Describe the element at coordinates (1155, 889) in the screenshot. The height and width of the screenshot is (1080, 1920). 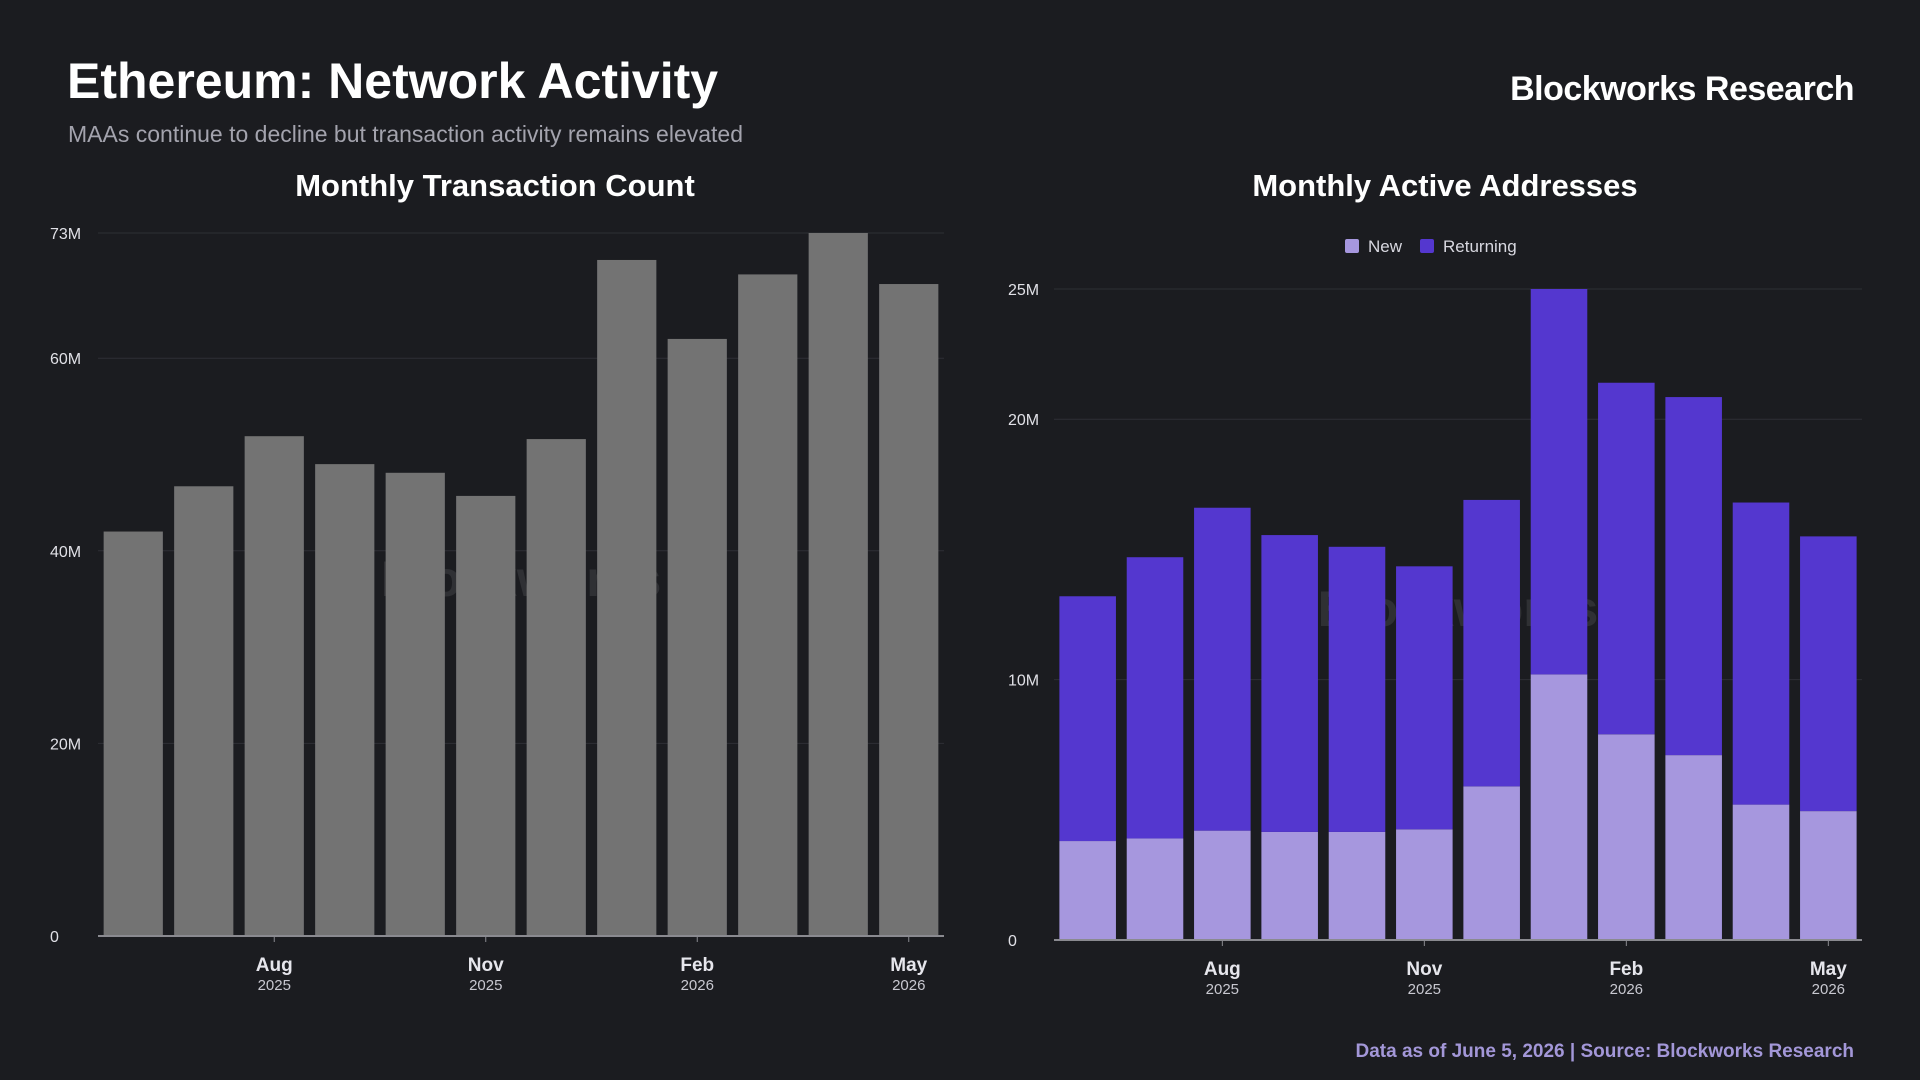
I see `bar-new-jul-2025` at that location.